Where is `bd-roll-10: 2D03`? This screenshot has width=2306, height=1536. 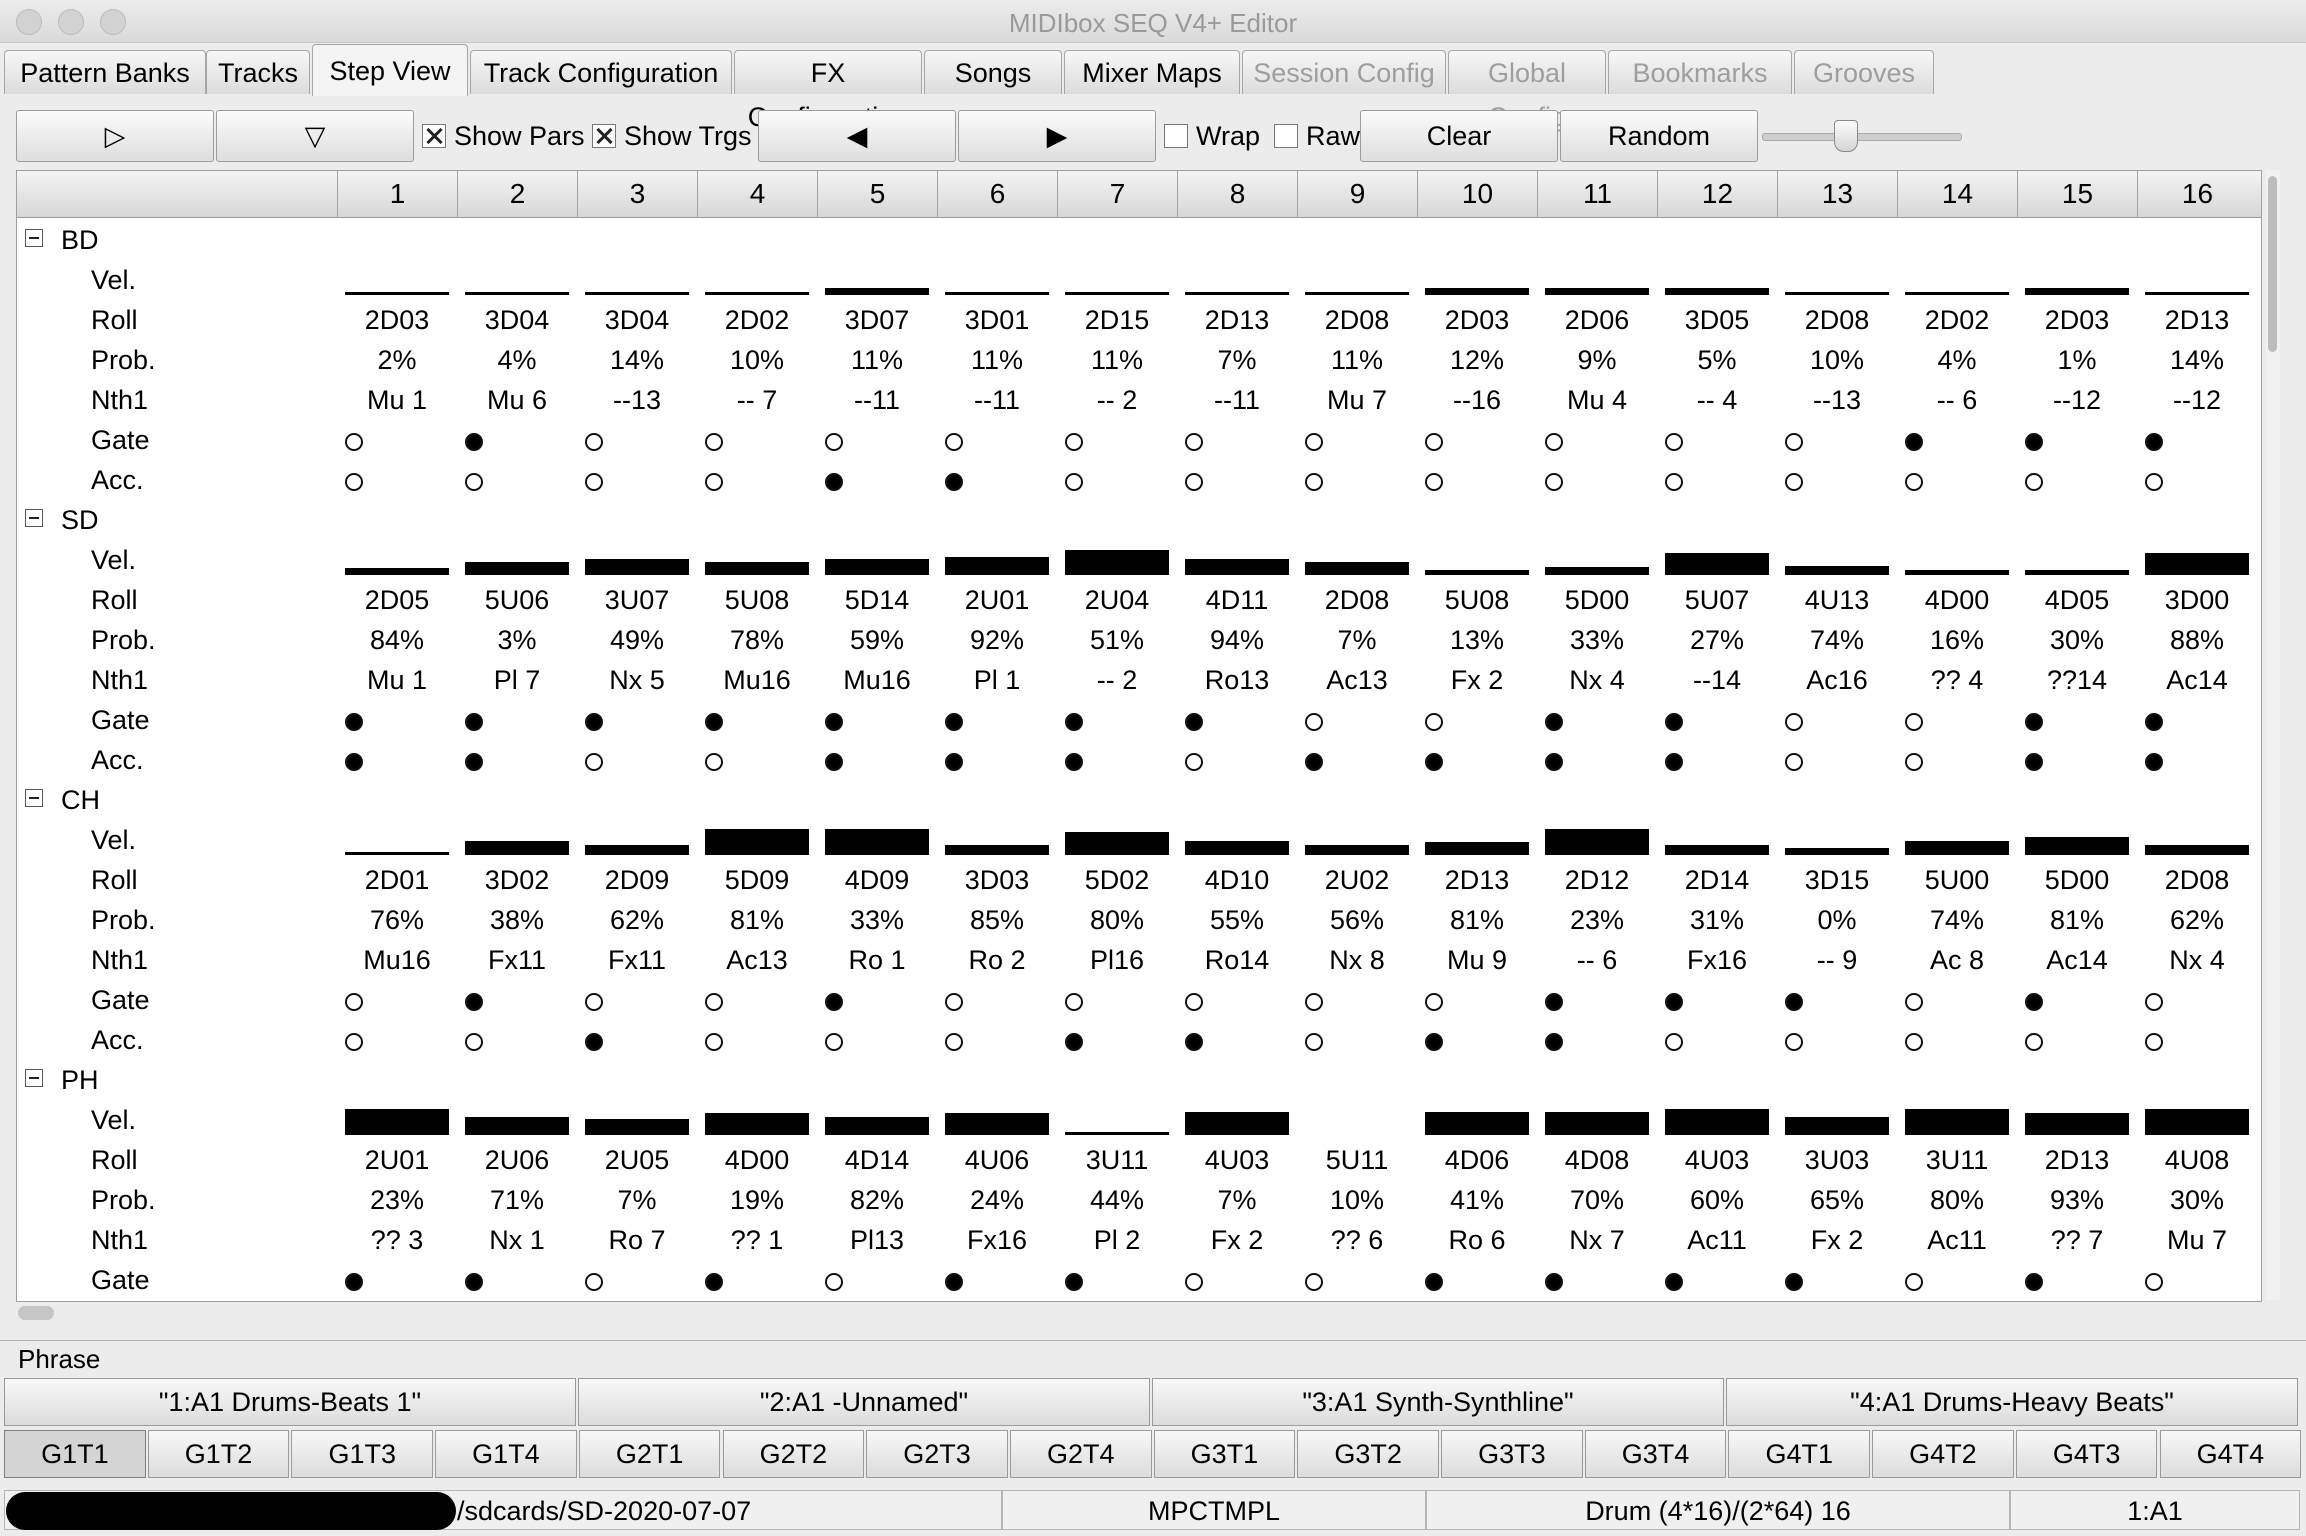
bd-roll-10: 2D03 is located at coordinates (1477, 320).